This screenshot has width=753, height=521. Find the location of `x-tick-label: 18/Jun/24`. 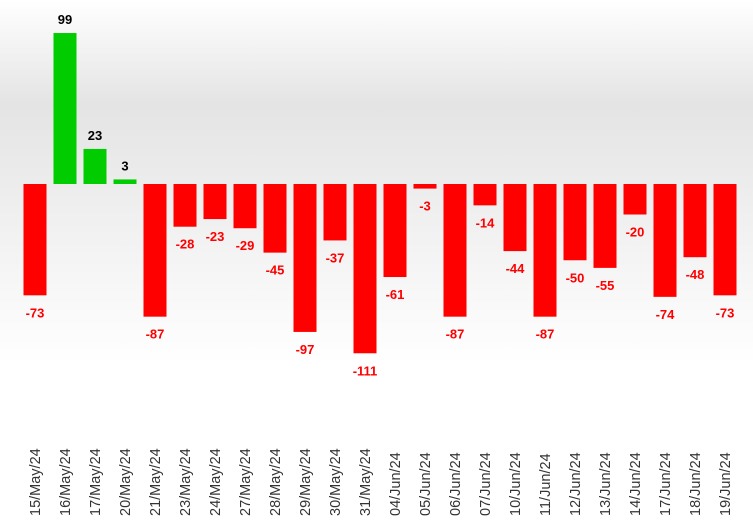

x-tick-label: 18/Jun/24 is located at coordinates (696, 484).